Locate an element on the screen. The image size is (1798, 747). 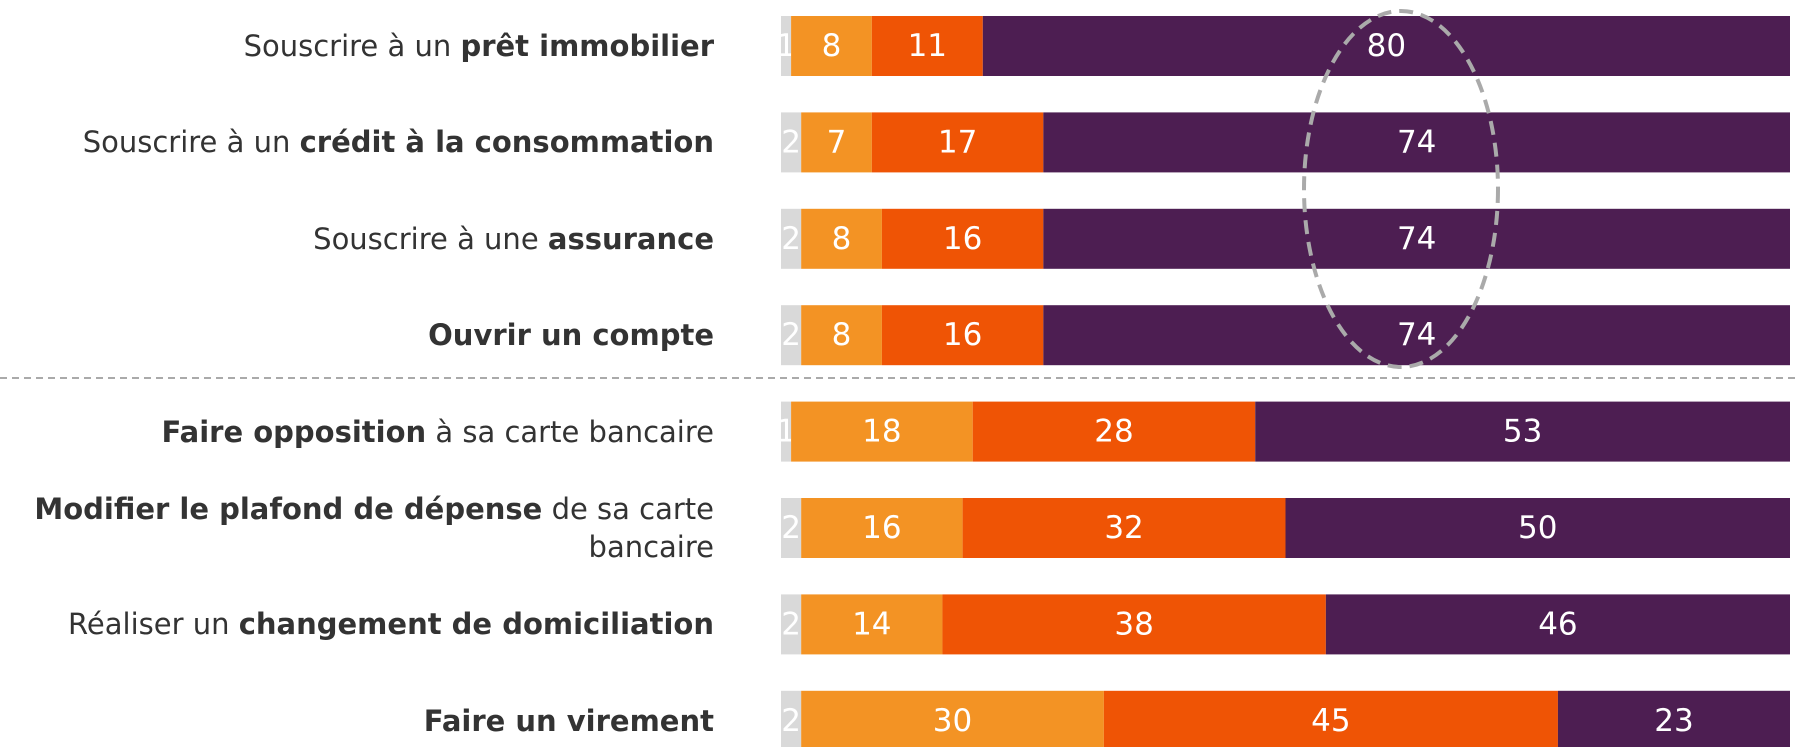
highlight-ellipse is located at coordinates (1401, 189).